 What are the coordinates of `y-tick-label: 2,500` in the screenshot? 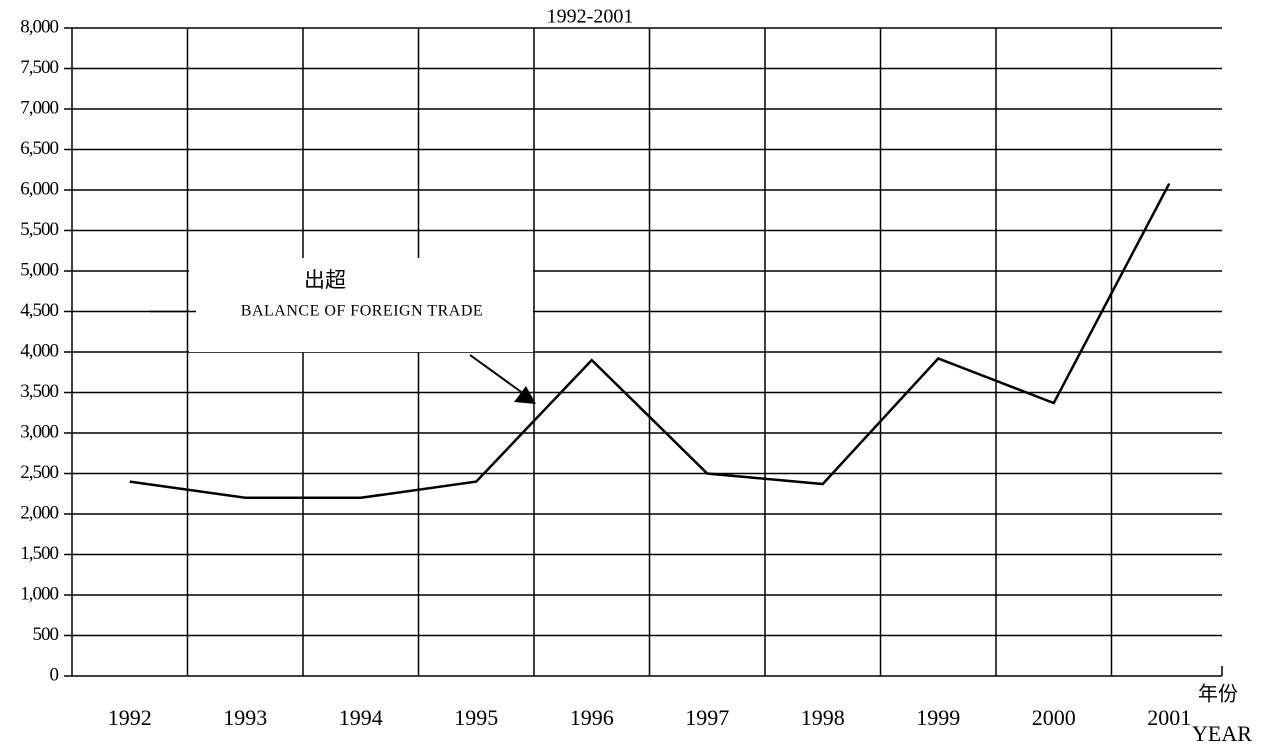 It's located at (39, 472).